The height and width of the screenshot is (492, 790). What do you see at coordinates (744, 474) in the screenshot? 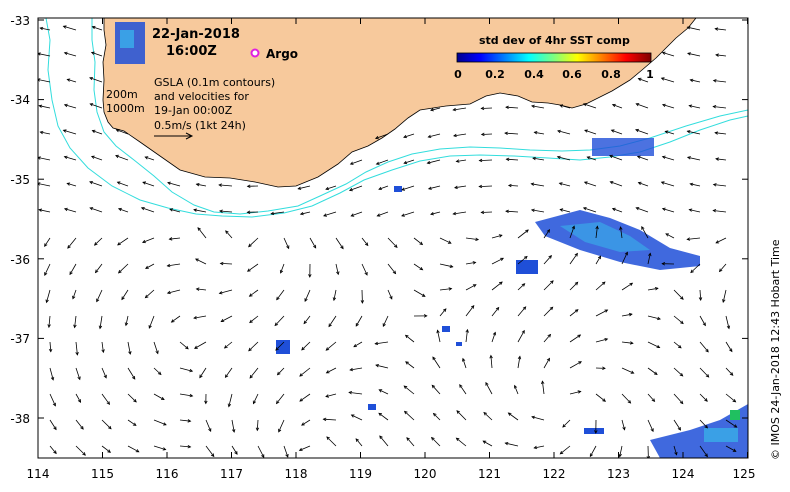
I see `x-tick-label: 125` at bounding box center [744, 474].